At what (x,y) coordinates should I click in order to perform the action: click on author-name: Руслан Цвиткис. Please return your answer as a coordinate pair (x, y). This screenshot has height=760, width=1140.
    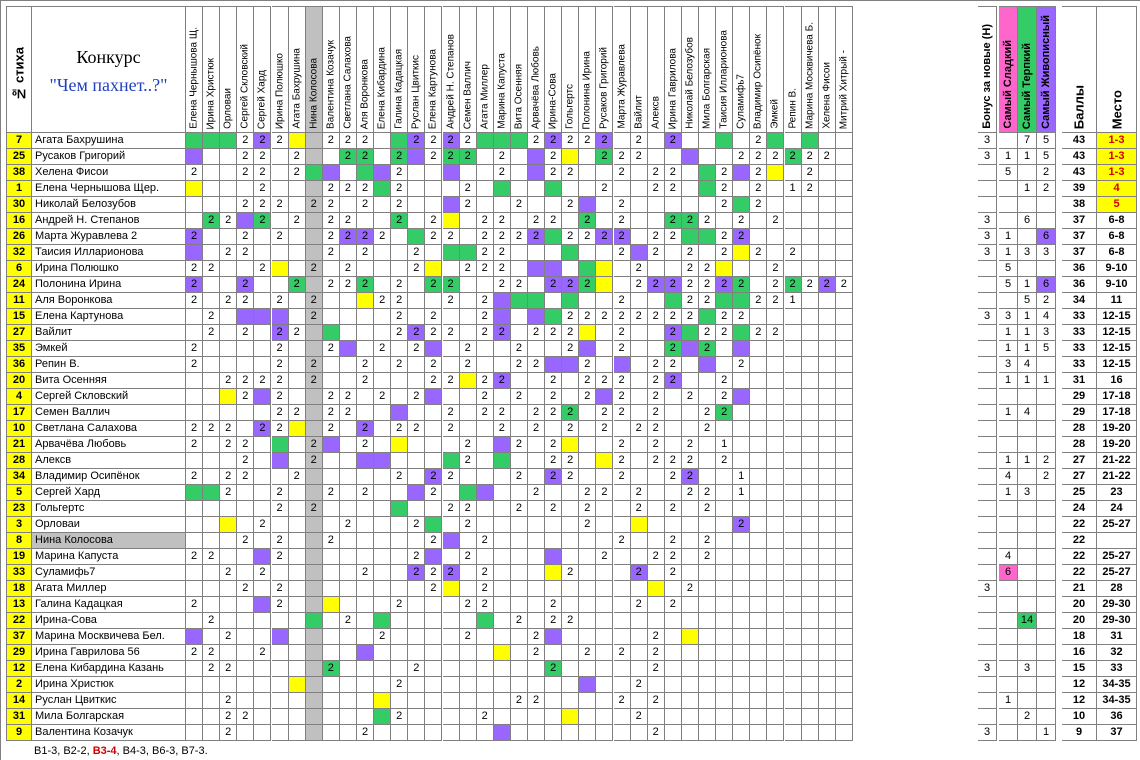
    Looking at the image, I should click on (109, 701).